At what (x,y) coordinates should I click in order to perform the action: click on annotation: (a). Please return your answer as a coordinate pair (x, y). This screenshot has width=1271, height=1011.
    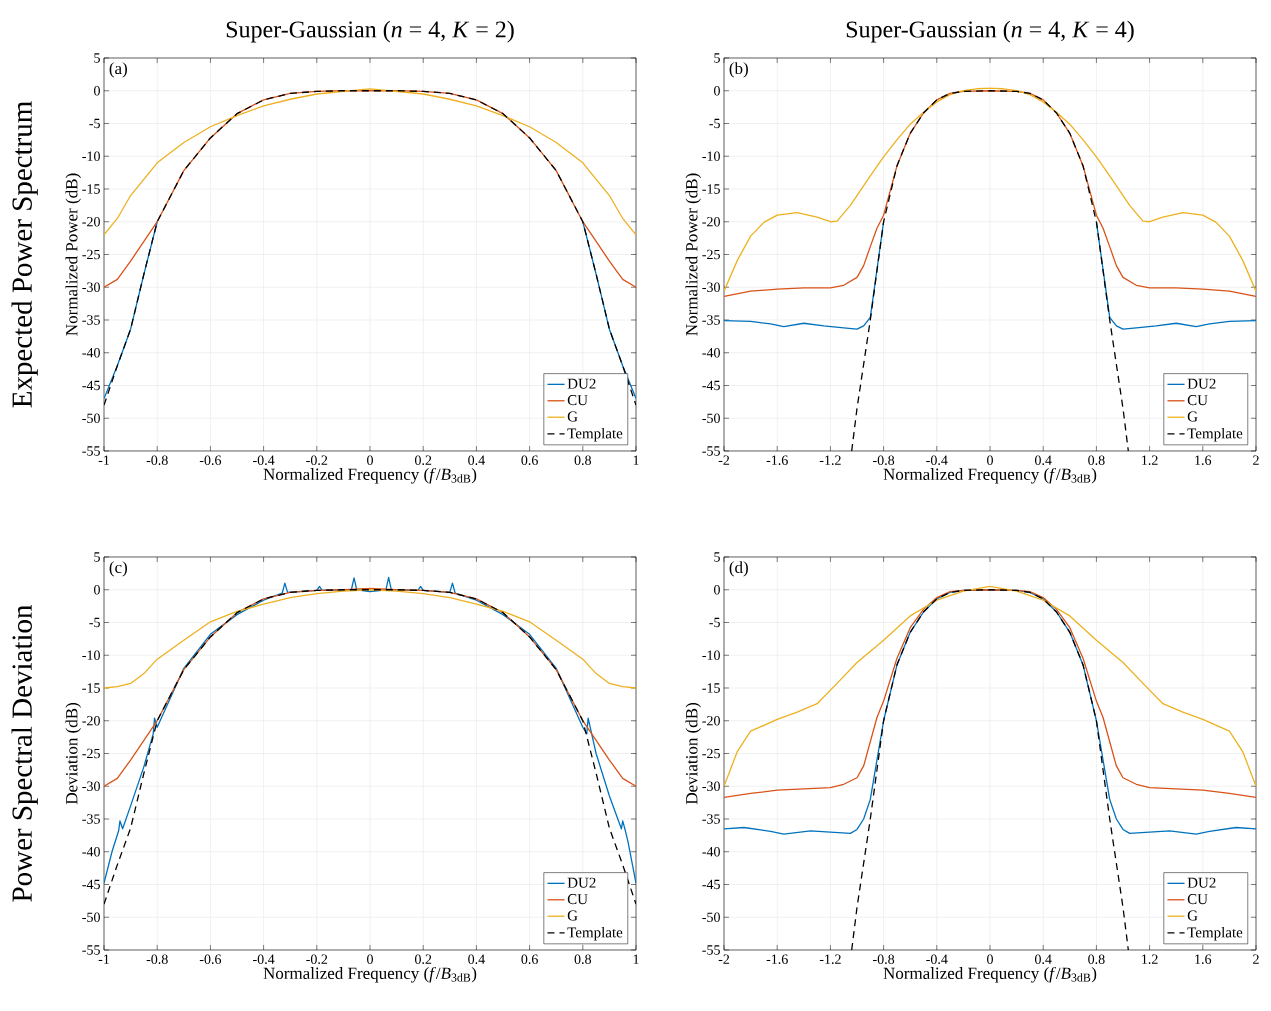
    Looking at the image, I should click on (118, 70).